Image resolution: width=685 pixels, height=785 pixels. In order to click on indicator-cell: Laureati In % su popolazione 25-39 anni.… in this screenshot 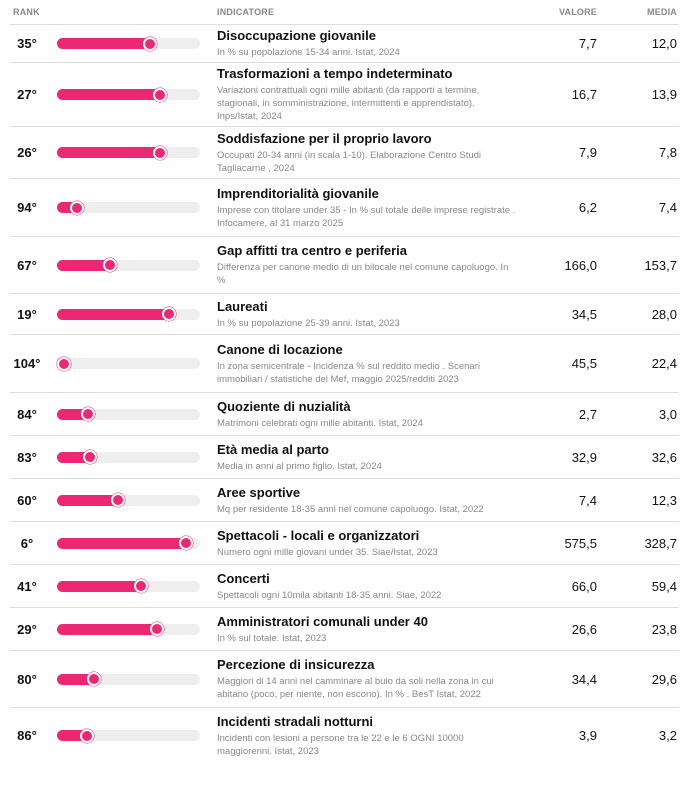, I will do `click(372, 314)`.